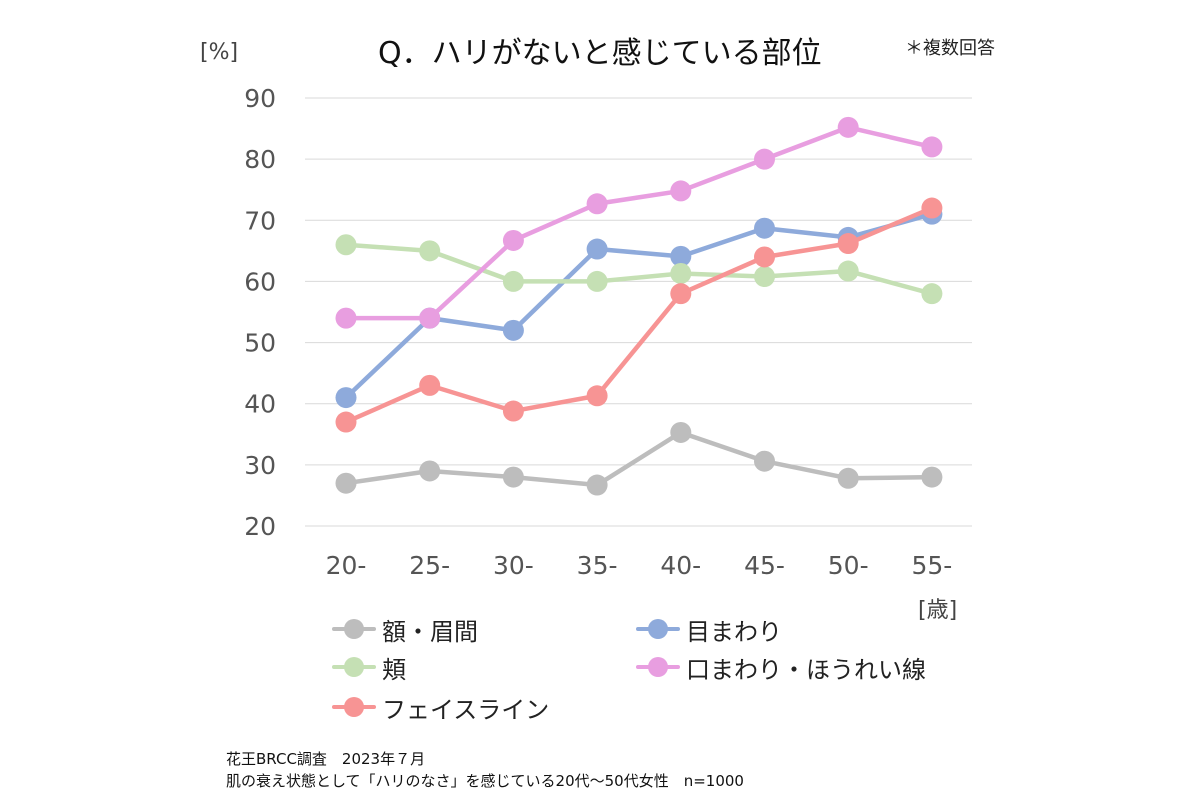 This screenshot has height=800, width=1200. Describe the element at coordinates (260, 281) in the screenshot. I see `y-tick-label: 60` at that location.